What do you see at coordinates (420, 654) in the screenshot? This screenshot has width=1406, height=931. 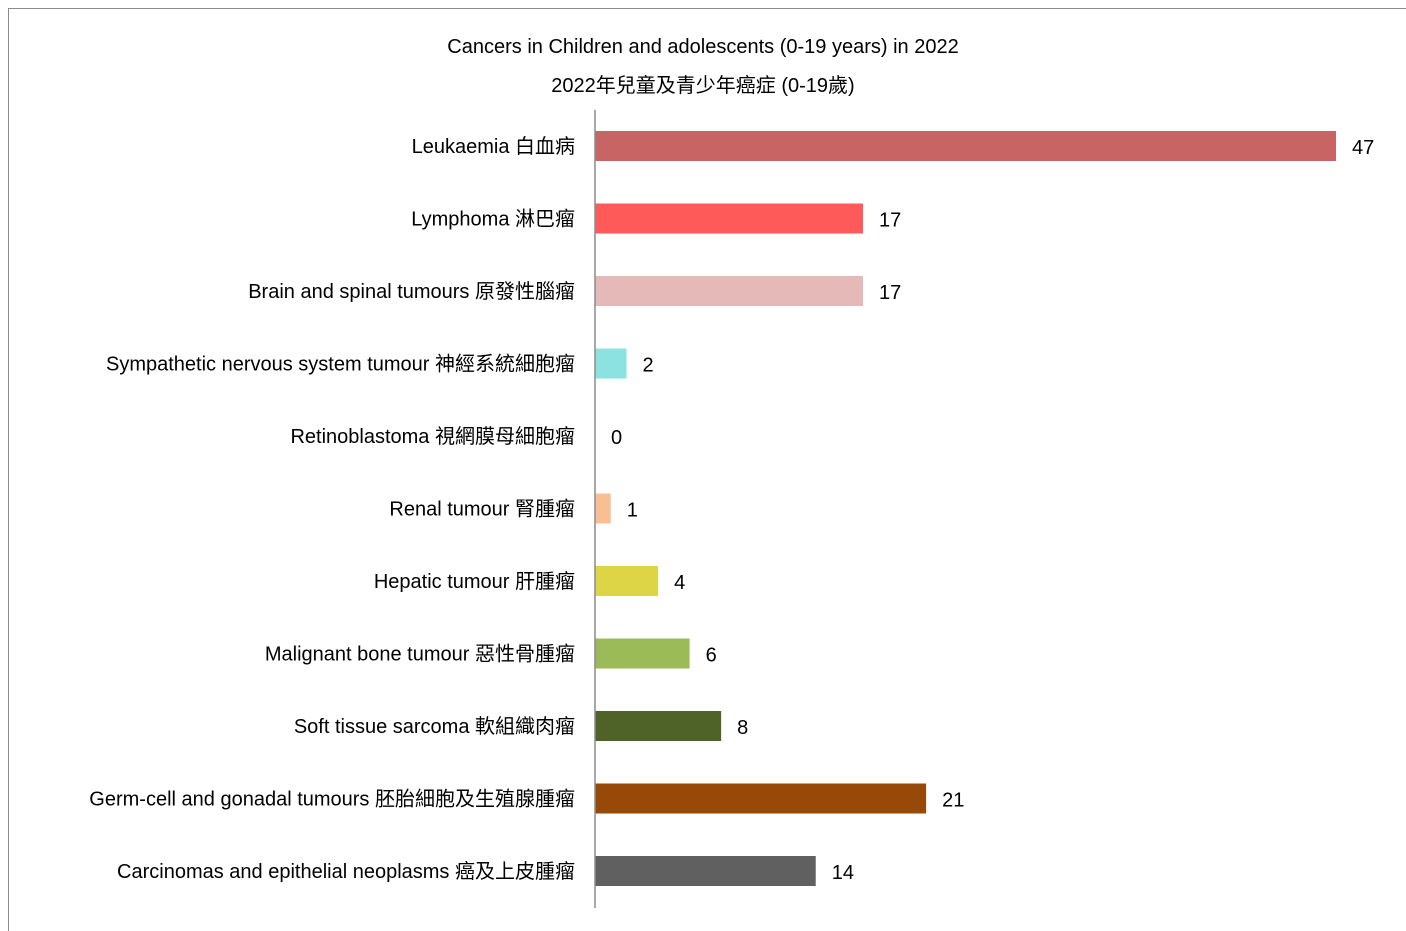 I see `category-label: Malignant bone tumour 惡性骨腫瘤` at bounding box center [420, 654].